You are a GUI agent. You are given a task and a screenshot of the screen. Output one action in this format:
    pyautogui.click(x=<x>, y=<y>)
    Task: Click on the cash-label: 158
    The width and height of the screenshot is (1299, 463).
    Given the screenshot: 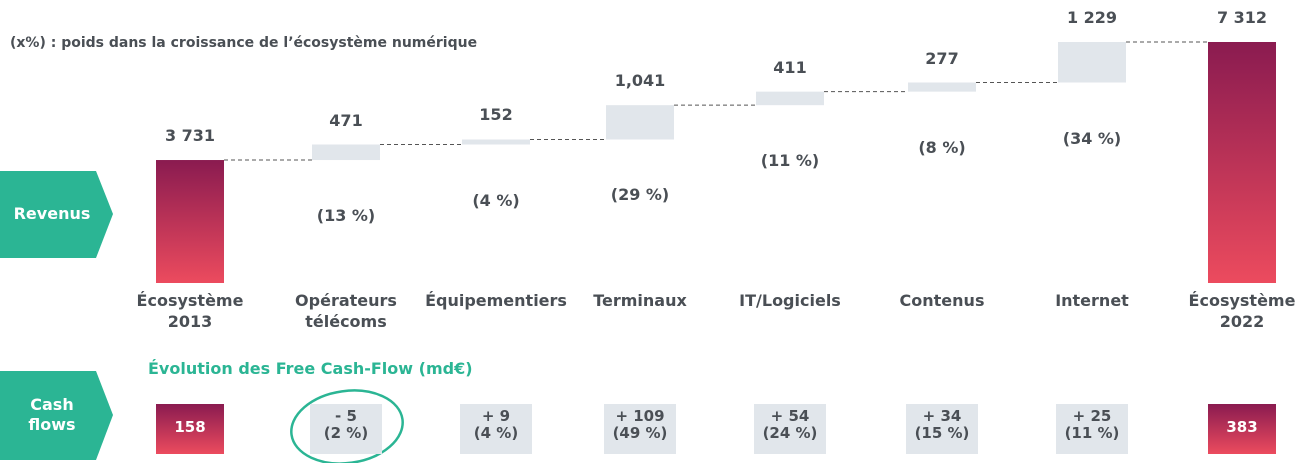 What is the action you would take?
    pyautogui.click(x=190, y=427)
    